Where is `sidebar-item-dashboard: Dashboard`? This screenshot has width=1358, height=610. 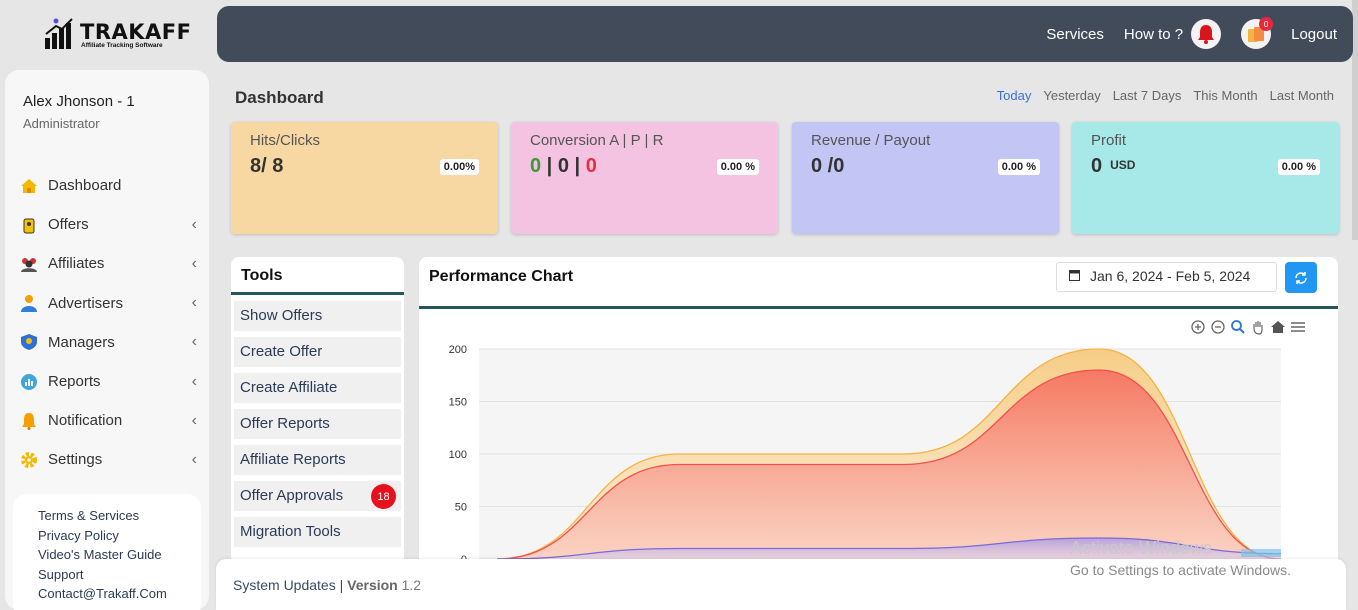 sidebar-item-dashboard: Dashboard is located at coordinates (109, 185).